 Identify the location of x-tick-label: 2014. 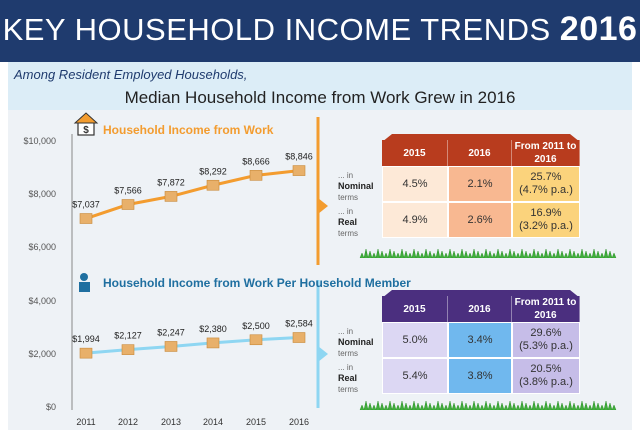
(213, 422).